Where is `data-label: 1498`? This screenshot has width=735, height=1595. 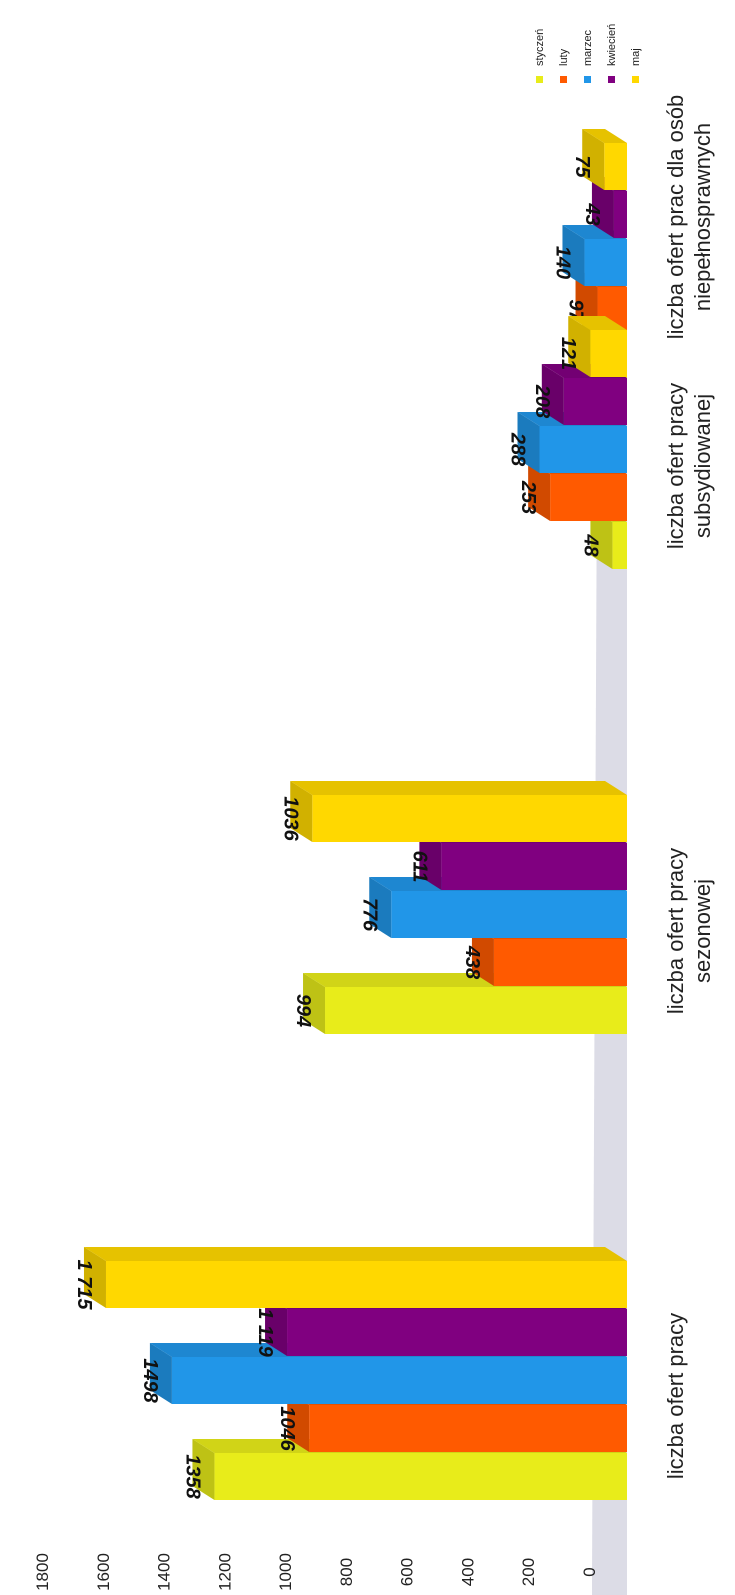
data-label: 1498 is located at coordinates (150, 1380).